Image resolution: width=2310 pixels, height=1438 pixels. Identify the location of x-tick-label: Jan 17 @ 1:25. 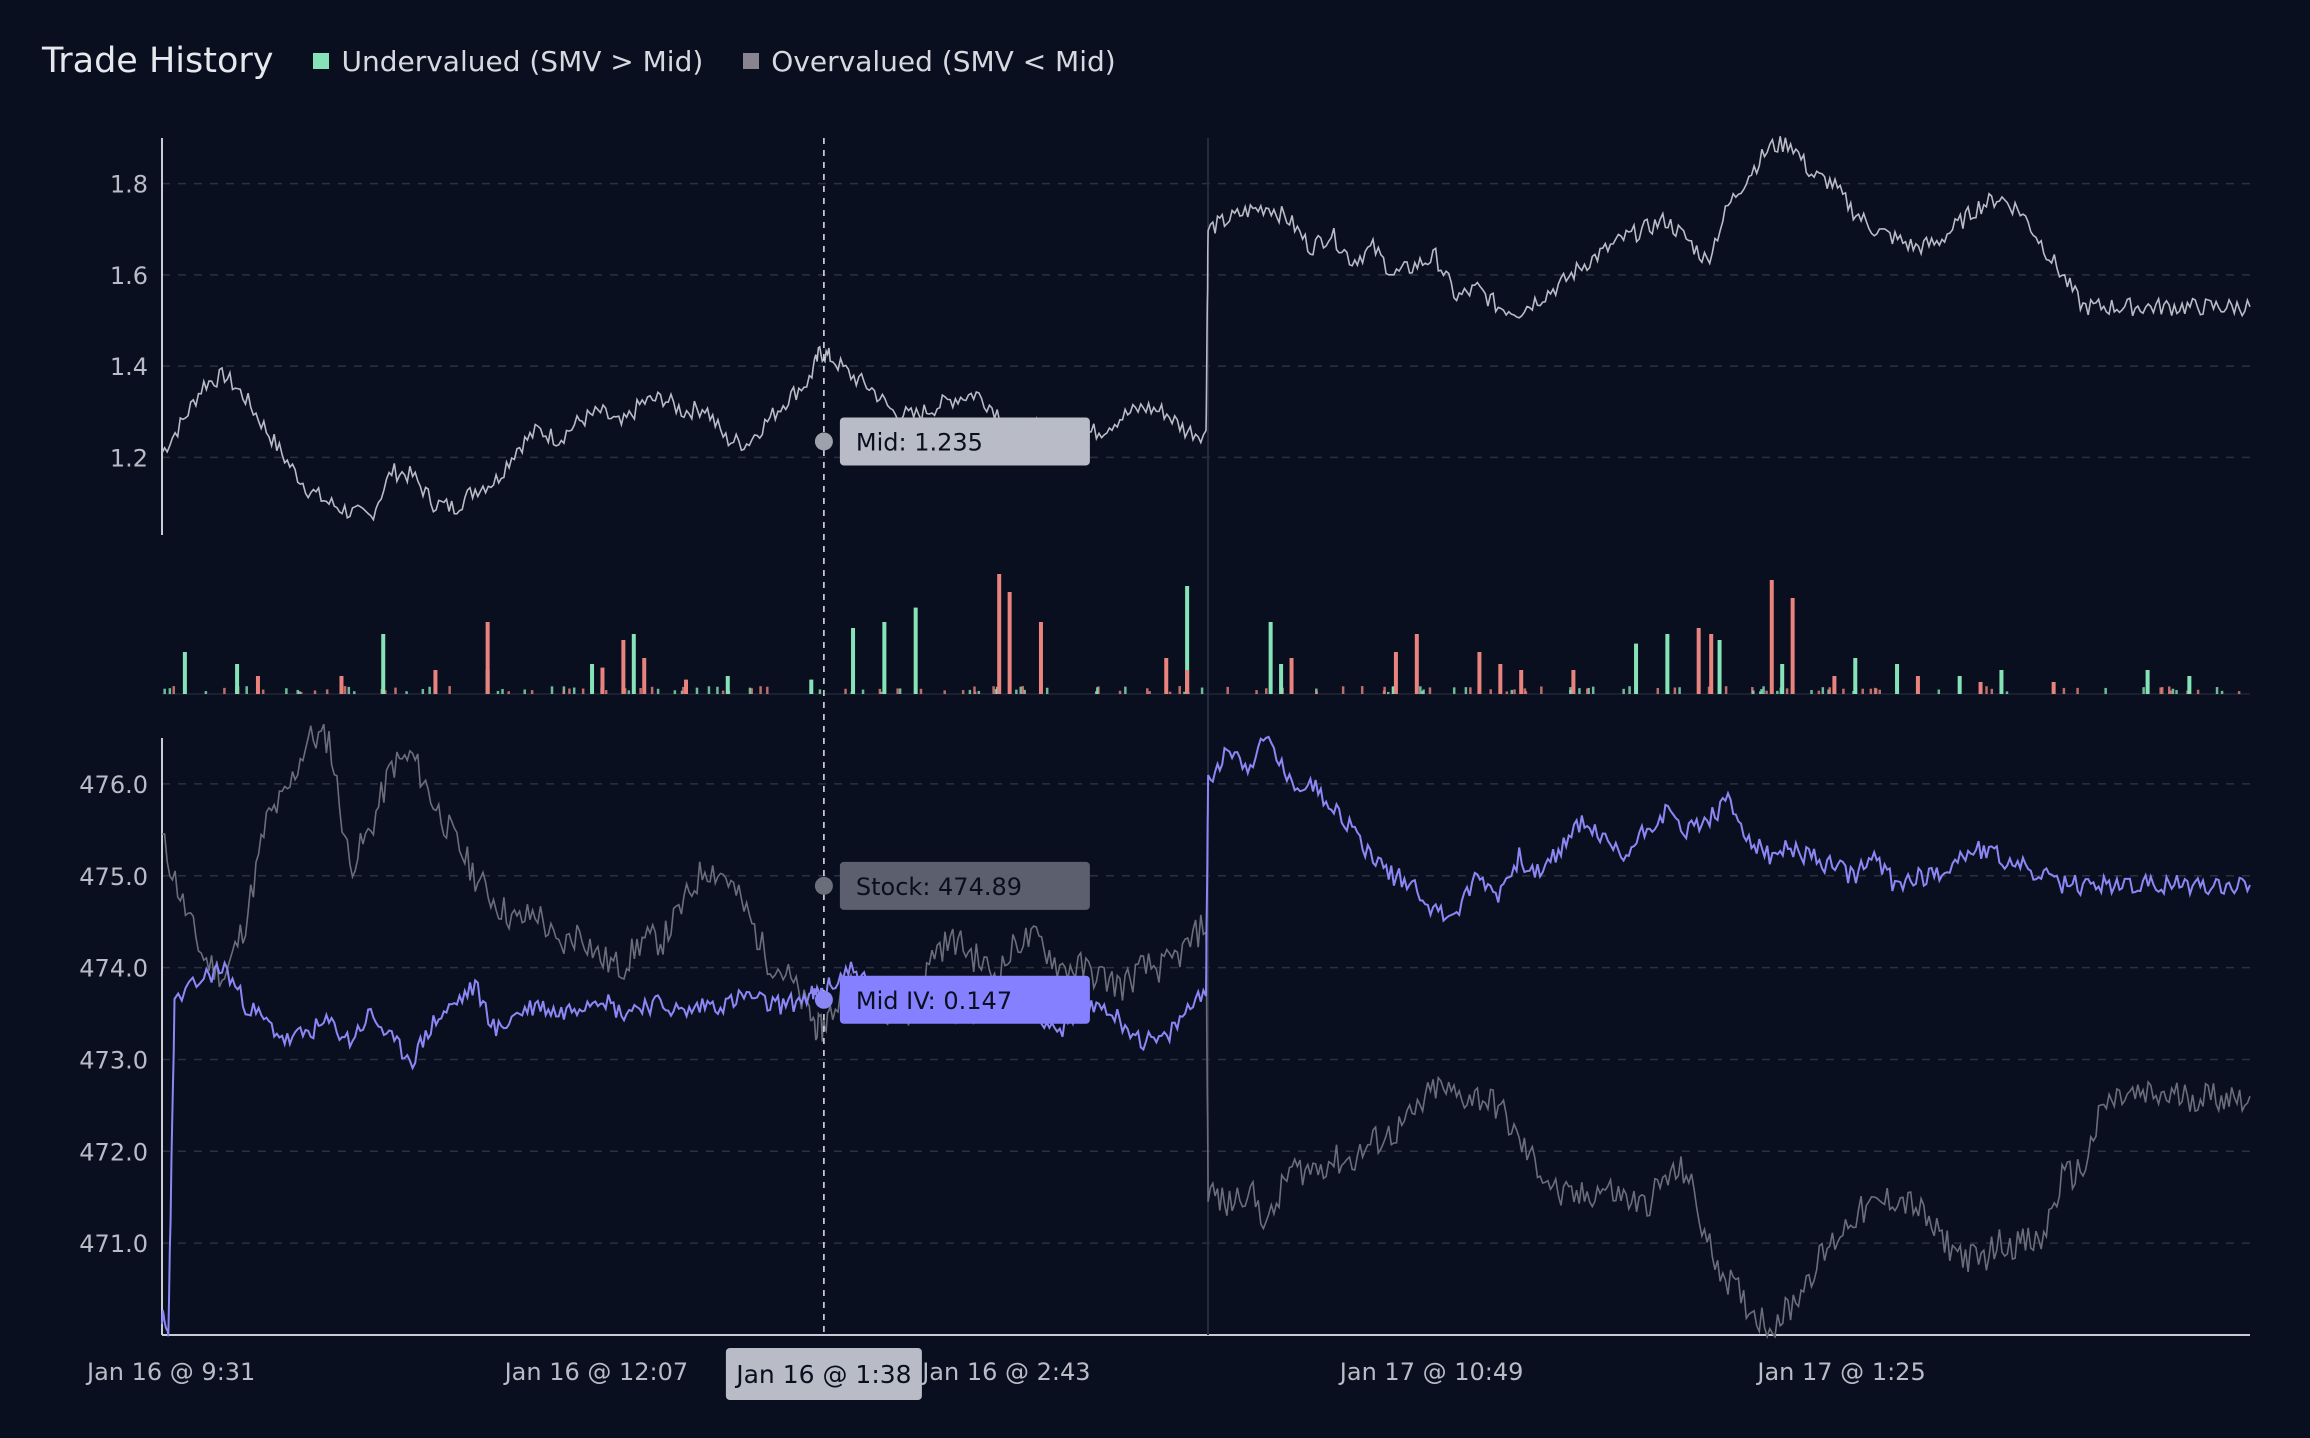
(1840, 1372).